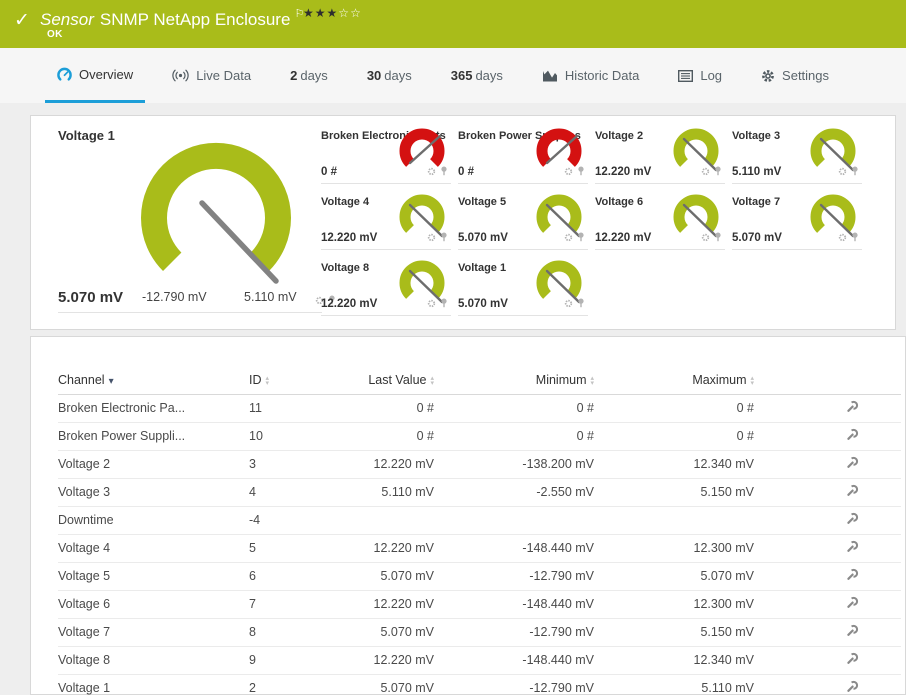 This screenshot has height=695, width=906. What do you see at coordinates (95, 75) in the screenshot?
I see `tab-overview: Overview` at bounding box center [95, 75].